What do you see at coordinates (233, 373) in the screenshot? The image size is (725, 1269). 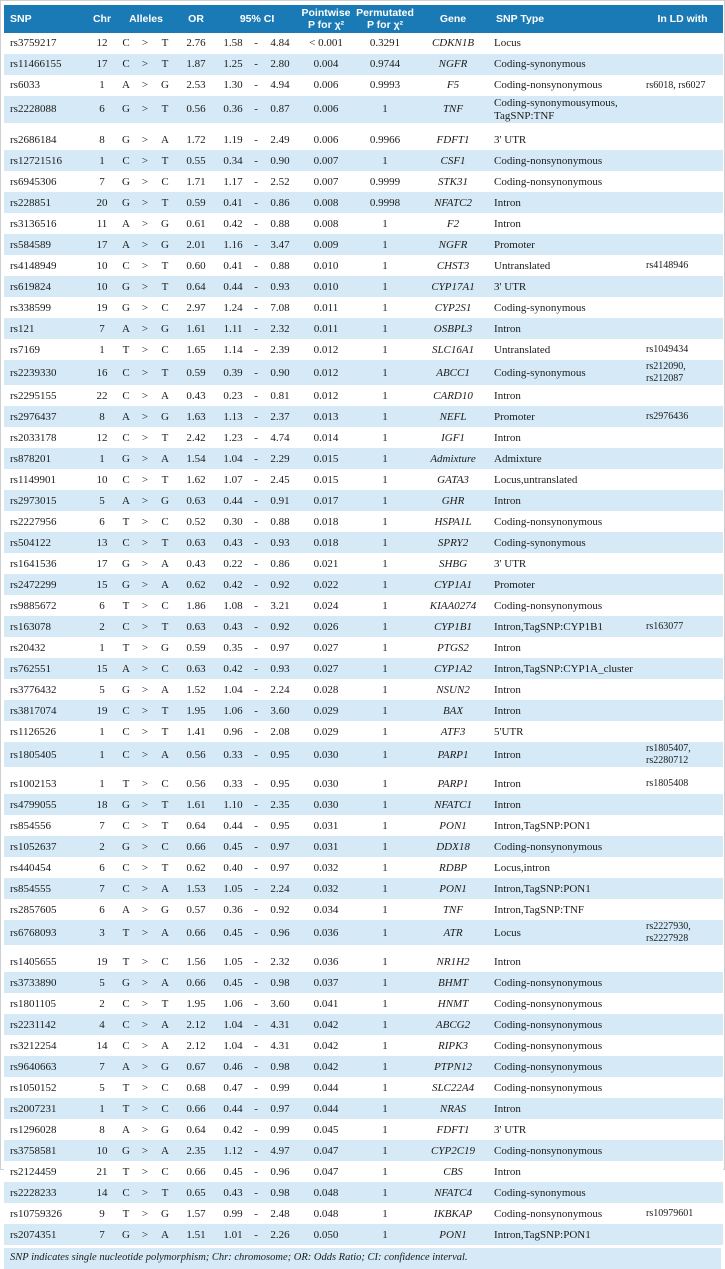 I see `cell-ci-lower: 0.39` at bounding box center [233, 373].